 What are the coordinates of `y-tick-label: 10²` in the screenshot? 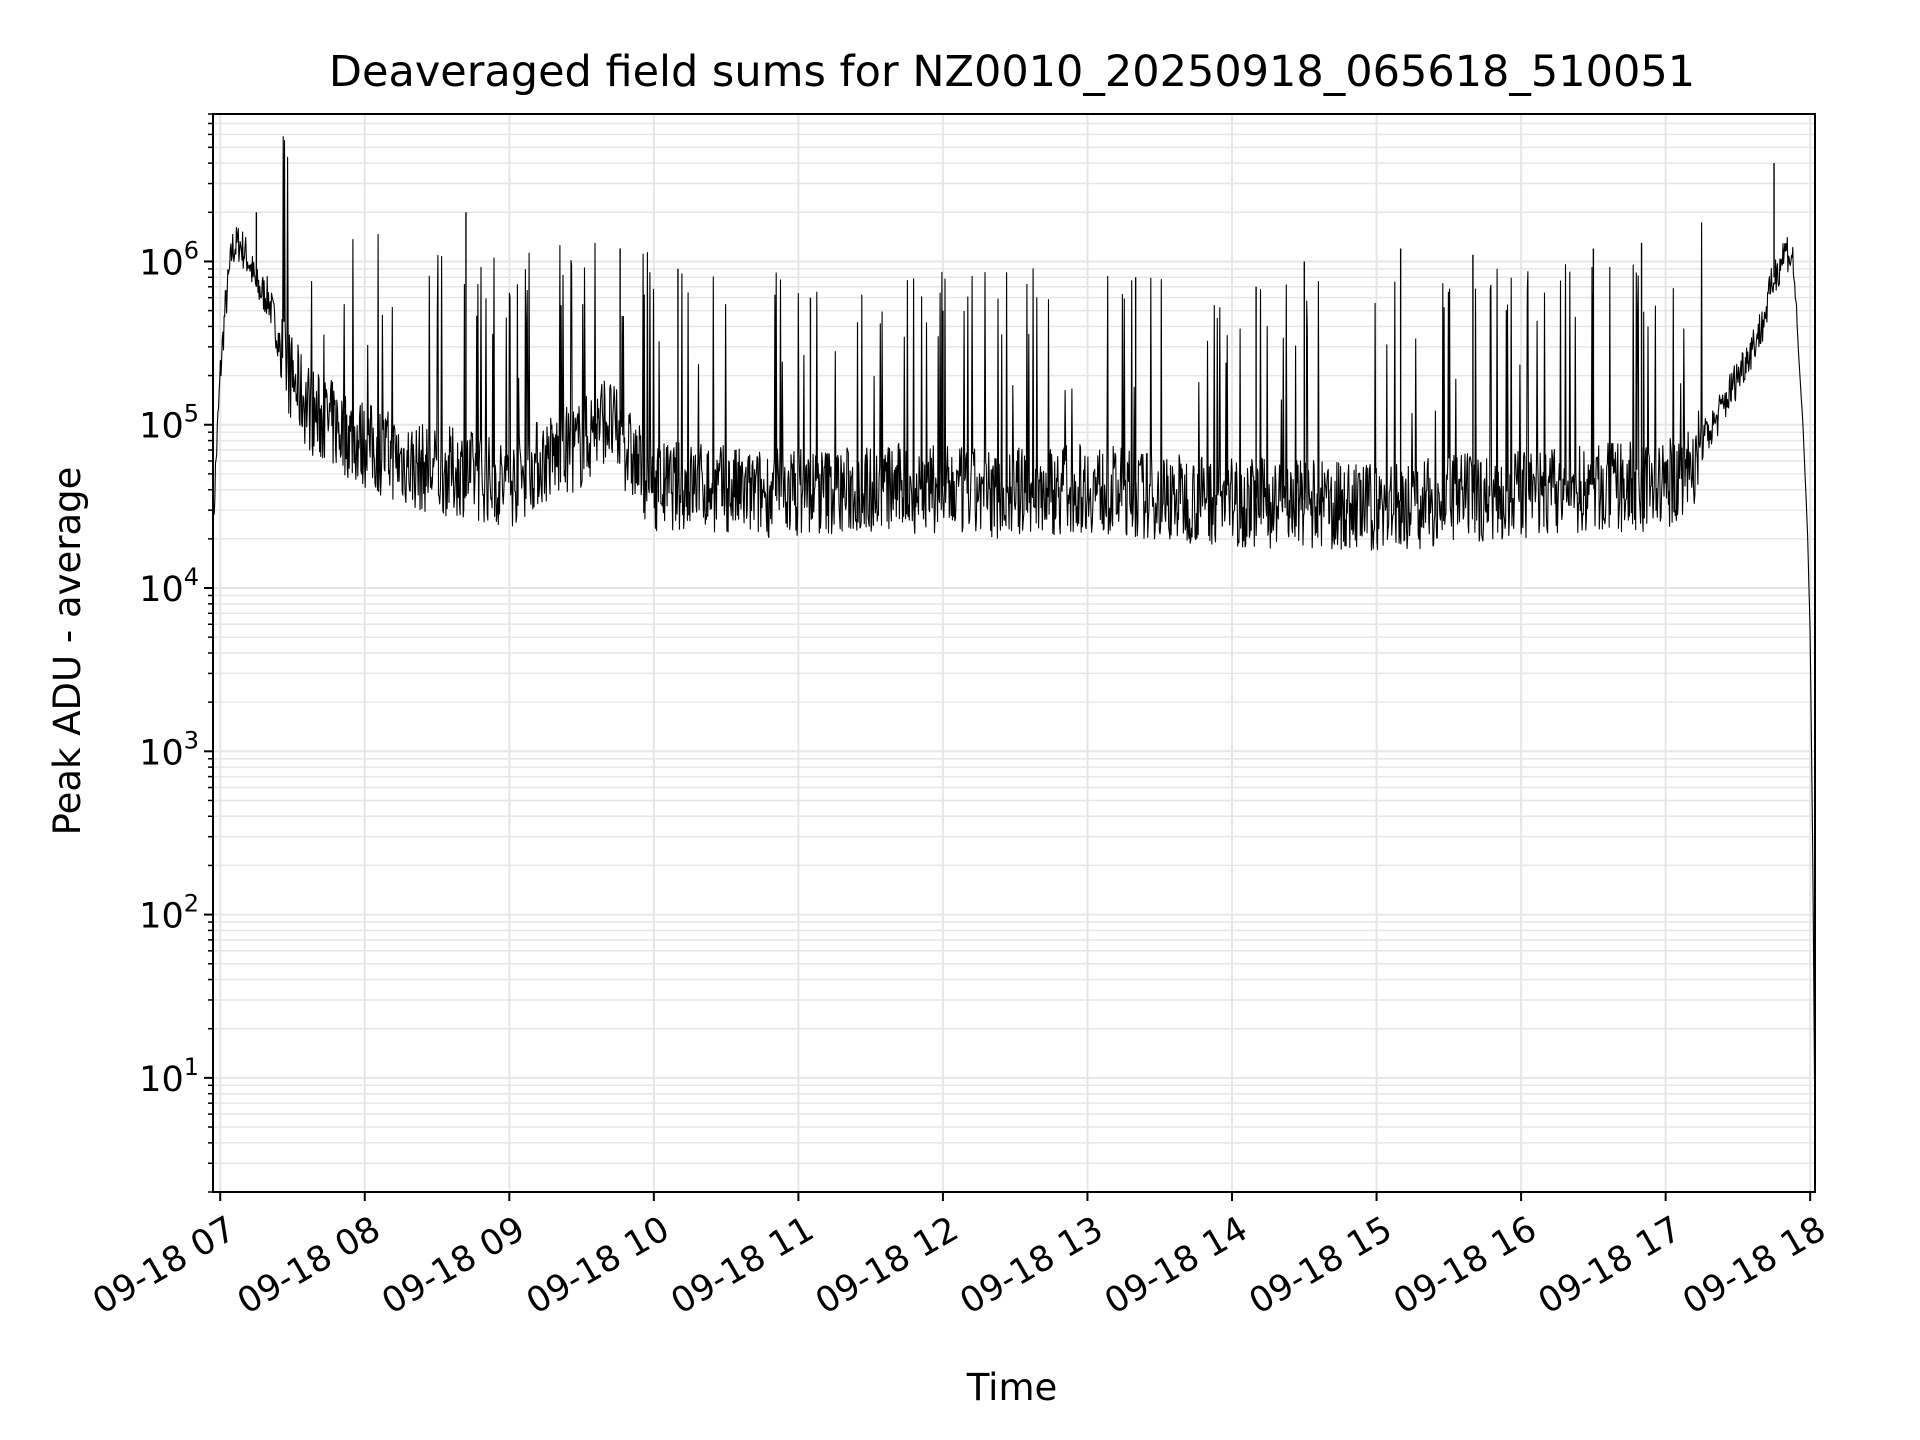 It's located at (169, 913).